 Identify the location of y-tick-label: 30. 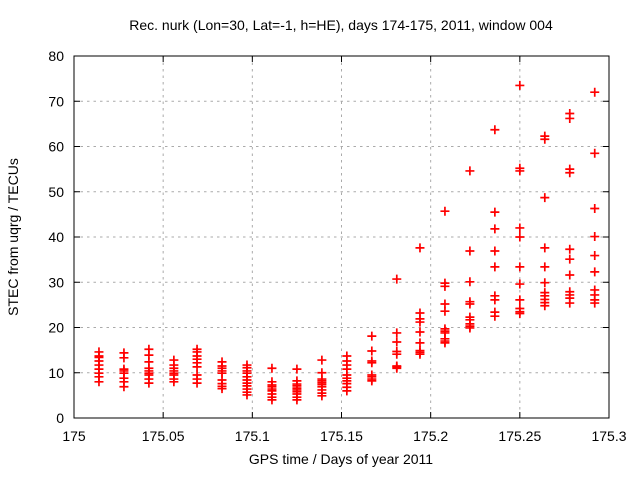
(56, 282).